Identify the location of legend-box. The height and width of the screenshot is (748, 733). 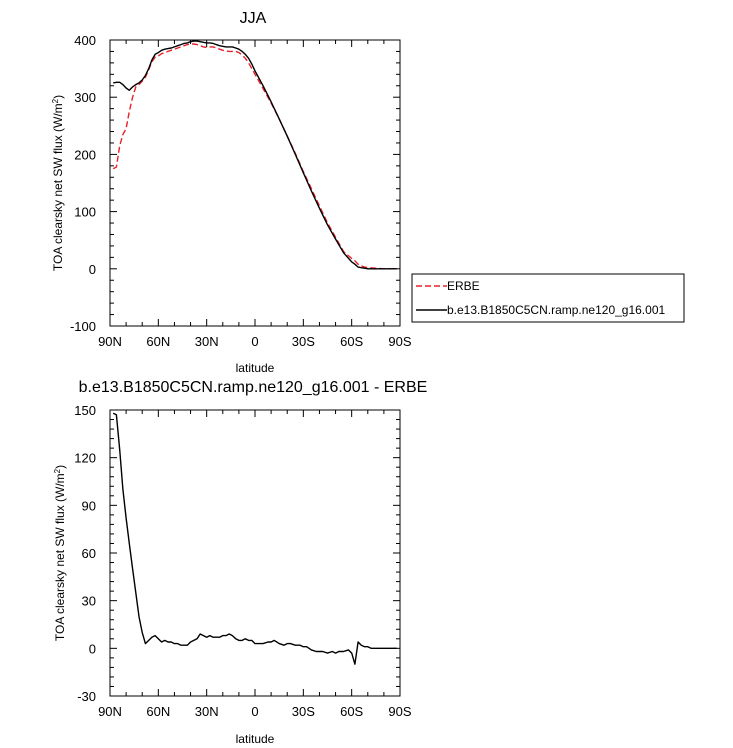
(548, 298).